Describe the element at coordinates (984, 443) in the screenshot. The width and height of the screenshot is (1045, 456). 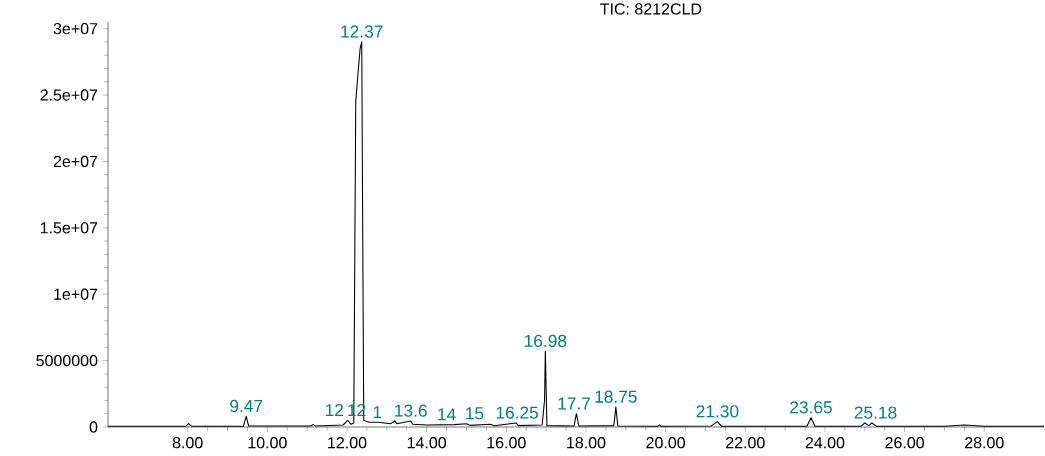
I see `x-tick-label: 28.00` at that location.